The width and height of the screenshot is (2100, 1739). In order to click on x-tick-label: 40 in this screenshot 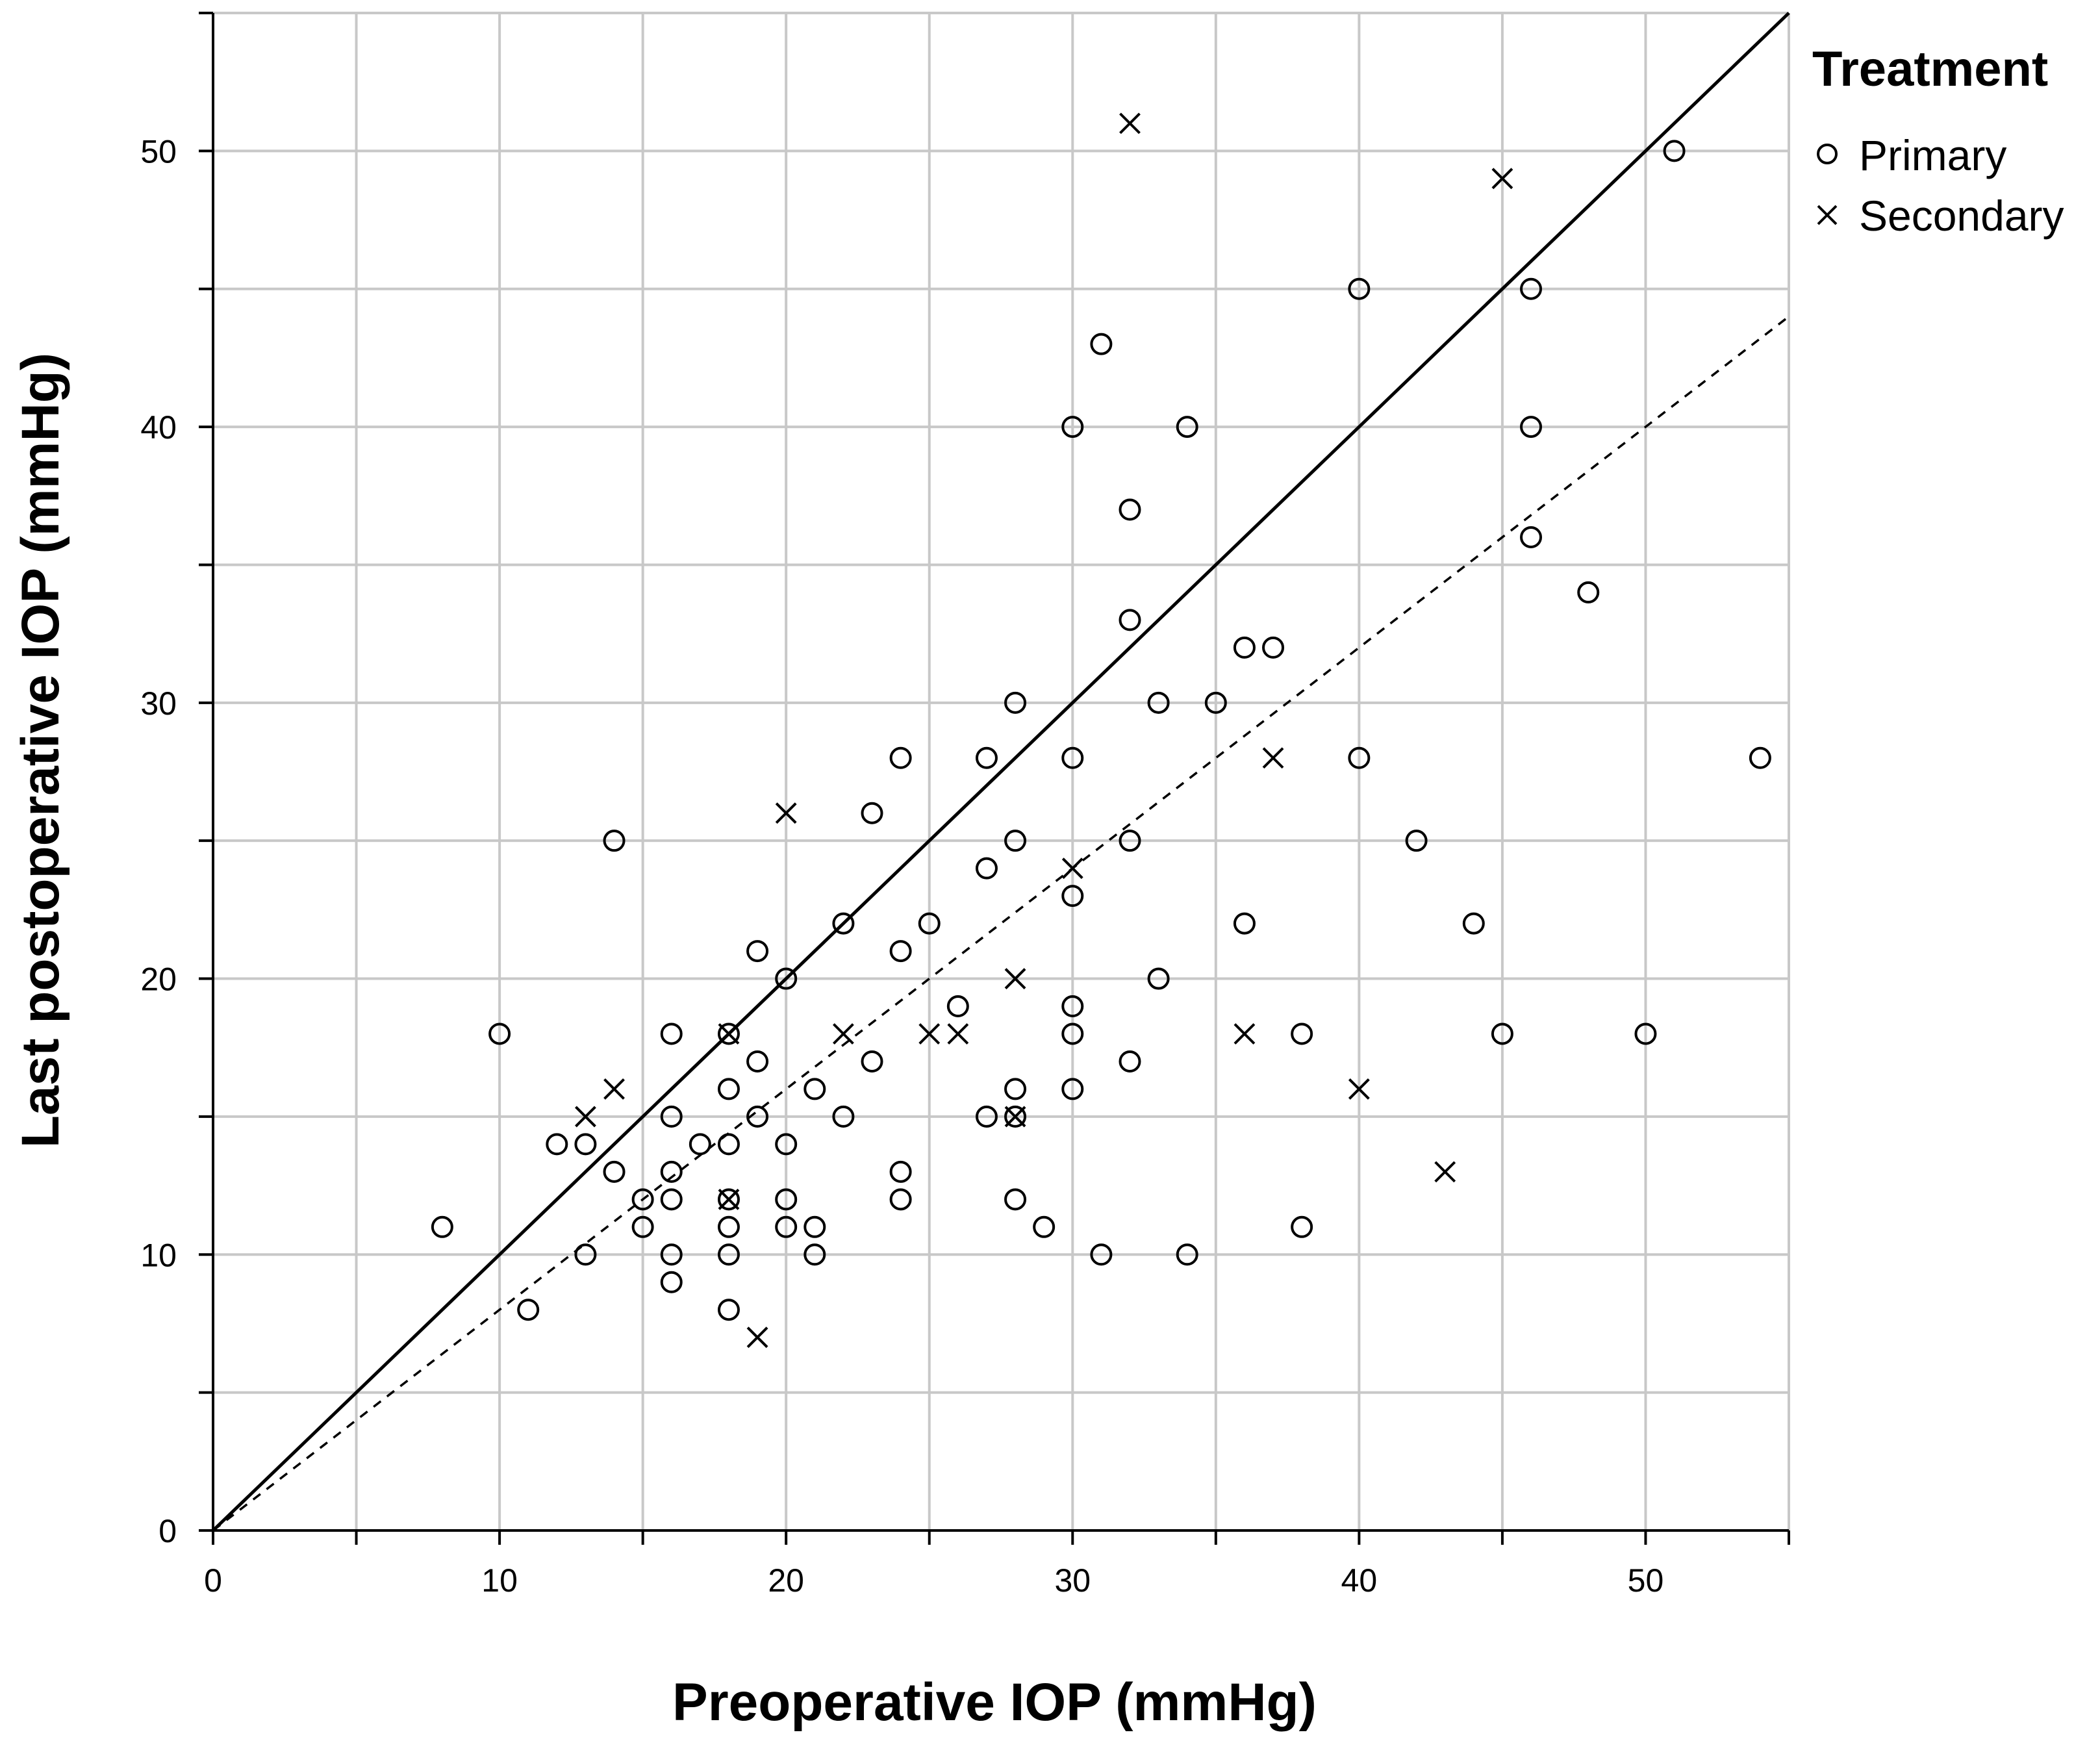, I will do `click(1360, 1580)`.